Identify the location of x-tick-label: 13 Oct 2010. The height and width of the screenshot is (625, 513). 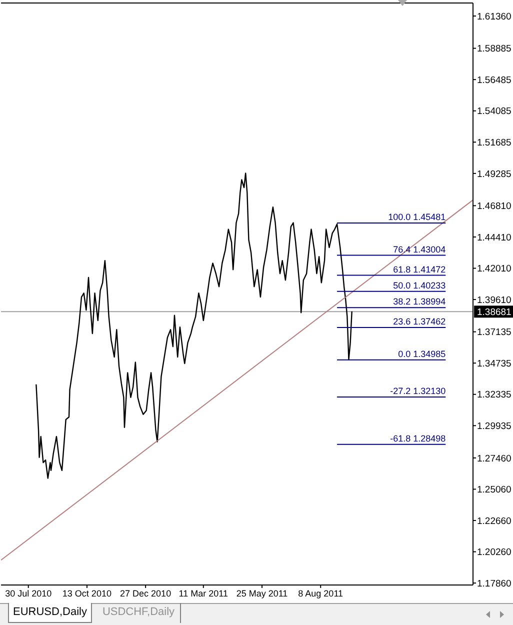
(87, 593).